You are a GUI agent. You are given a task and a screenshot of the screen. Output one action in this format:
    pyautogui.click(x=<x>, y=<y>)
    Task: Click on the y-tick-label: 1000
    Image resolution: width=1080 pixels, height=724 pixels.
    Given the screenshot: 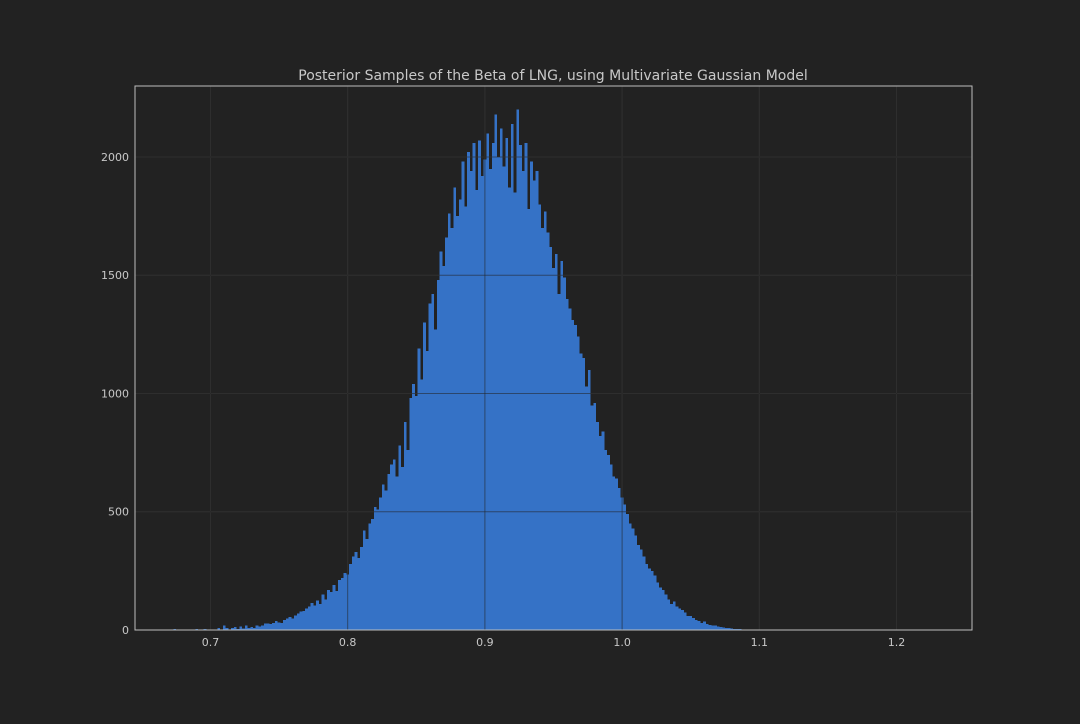 What is the action you would take?
    pyautogui.click(x=115, y=393)
    